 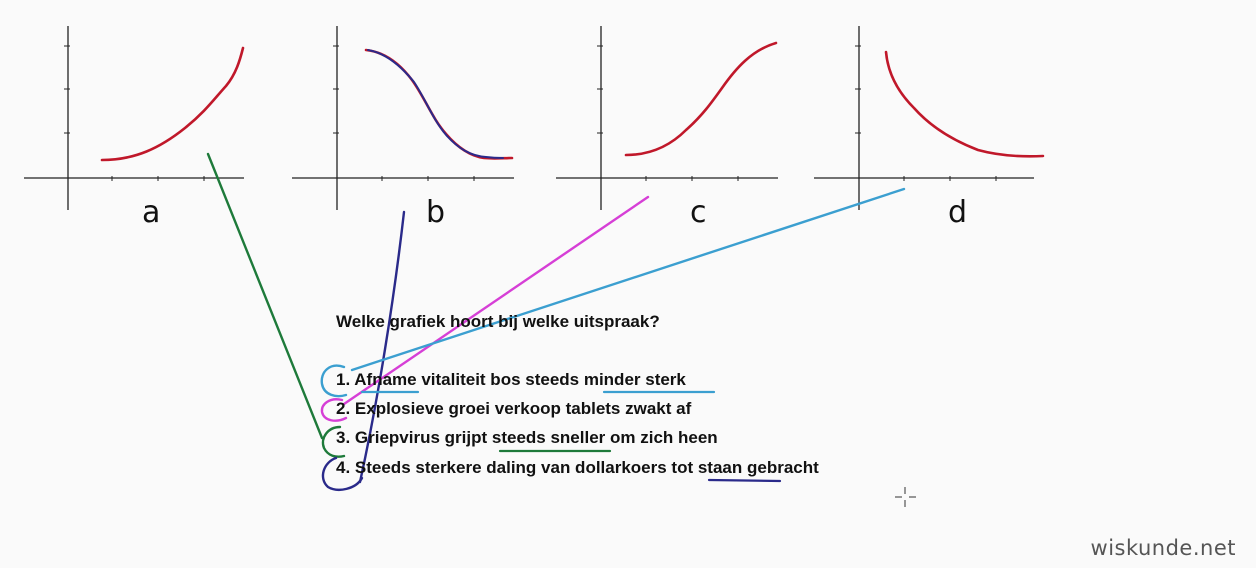 What do you see at coordinates (744, 480) in the screenshot?
I see `underline-tot-staan` at bounding box center [744, 480].